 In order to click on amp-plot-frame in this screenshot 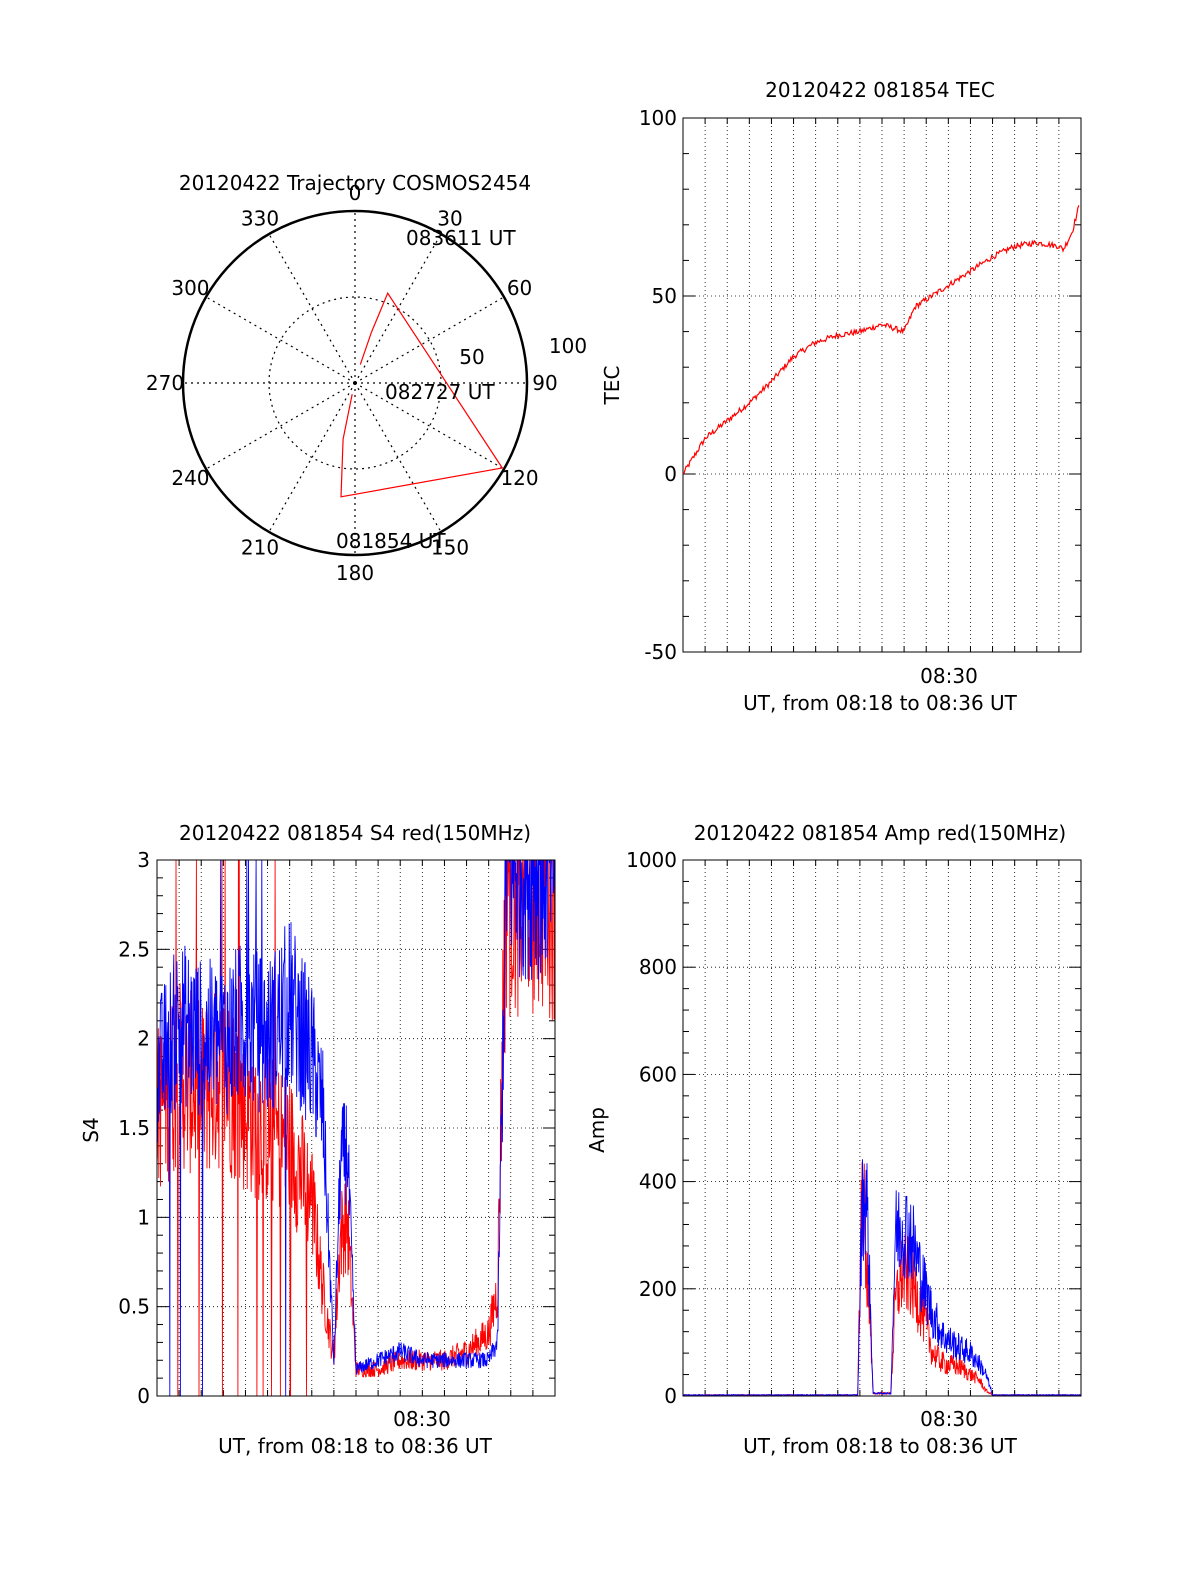, I will do `click(882, 1128)`.